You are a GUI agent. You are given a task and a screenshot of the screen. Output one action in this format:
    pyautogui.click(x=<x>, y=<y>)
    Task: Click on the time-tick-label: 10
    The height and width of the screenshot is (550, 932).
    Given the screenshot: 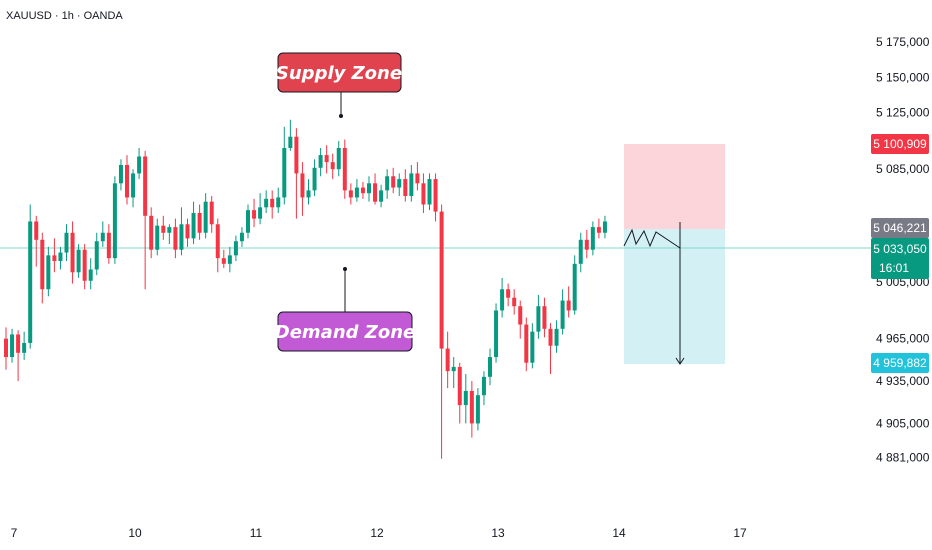 What is the action you would take?
    pyautogui.click(x=135, y=533)
    